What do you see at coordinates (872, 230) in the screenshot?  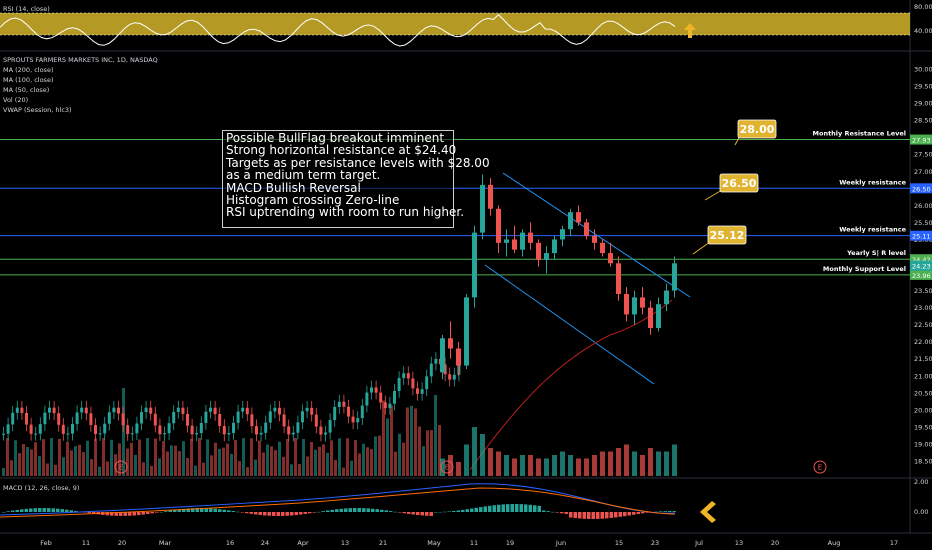 I see `level-label: Weekly resistance` at bounding box center [872, 230].